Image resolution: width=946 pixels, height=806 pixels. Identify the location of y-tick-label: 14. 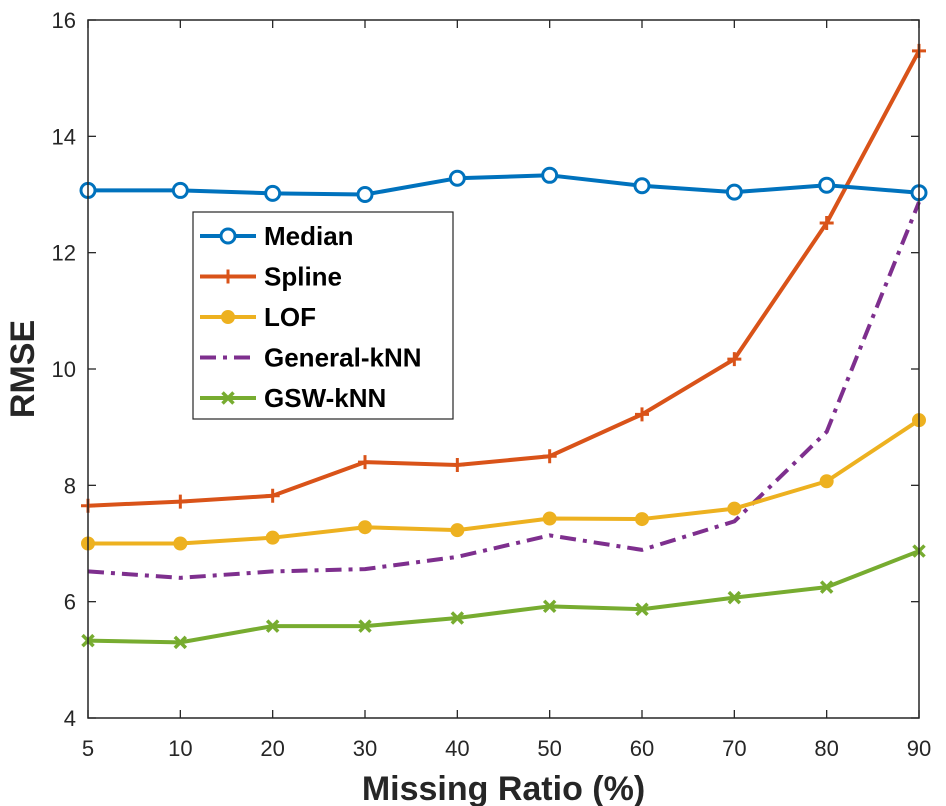
(64, 136).